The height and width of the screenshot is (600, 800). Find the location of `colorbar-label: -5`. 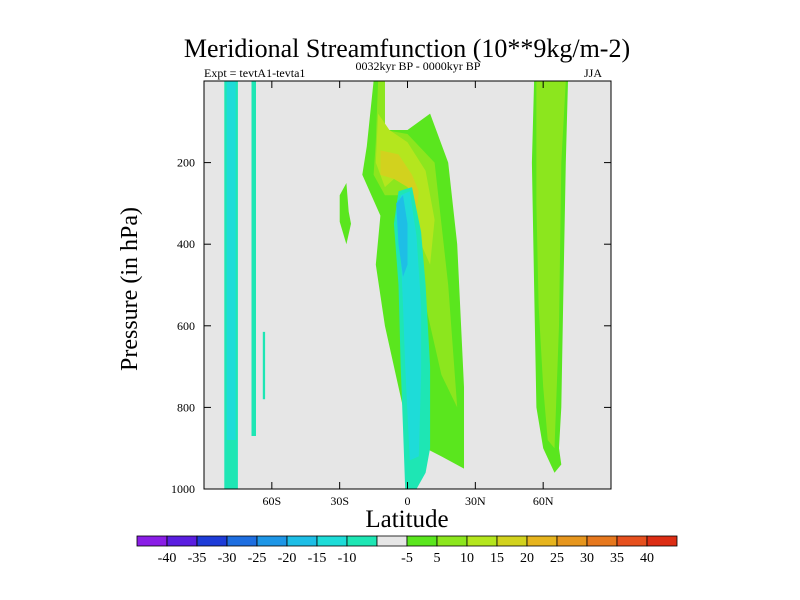

colorbar-label: -5 is located at coordinates (407, 558).